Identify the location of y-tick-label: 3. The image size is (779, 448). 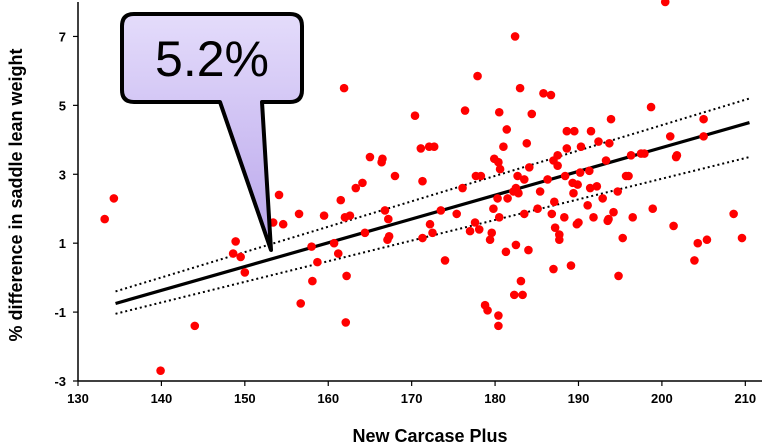
(62, 174).